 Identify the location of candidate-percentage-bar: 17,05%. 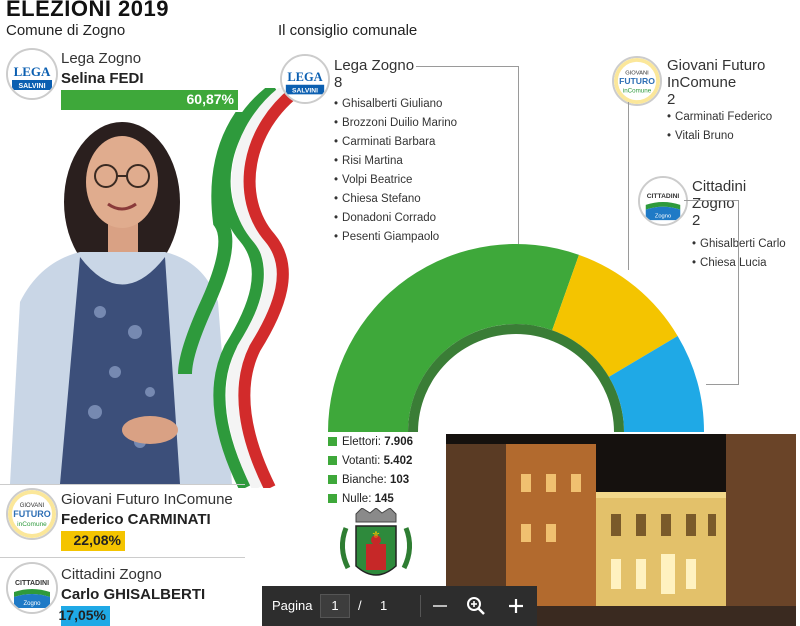
(84, 616).